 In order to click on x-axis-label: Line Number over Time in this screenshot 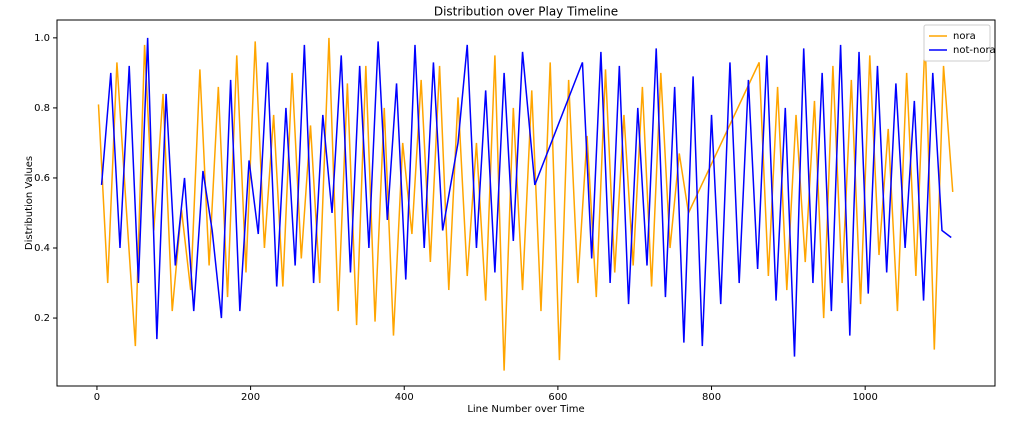, I will do `click(525, 409)`.